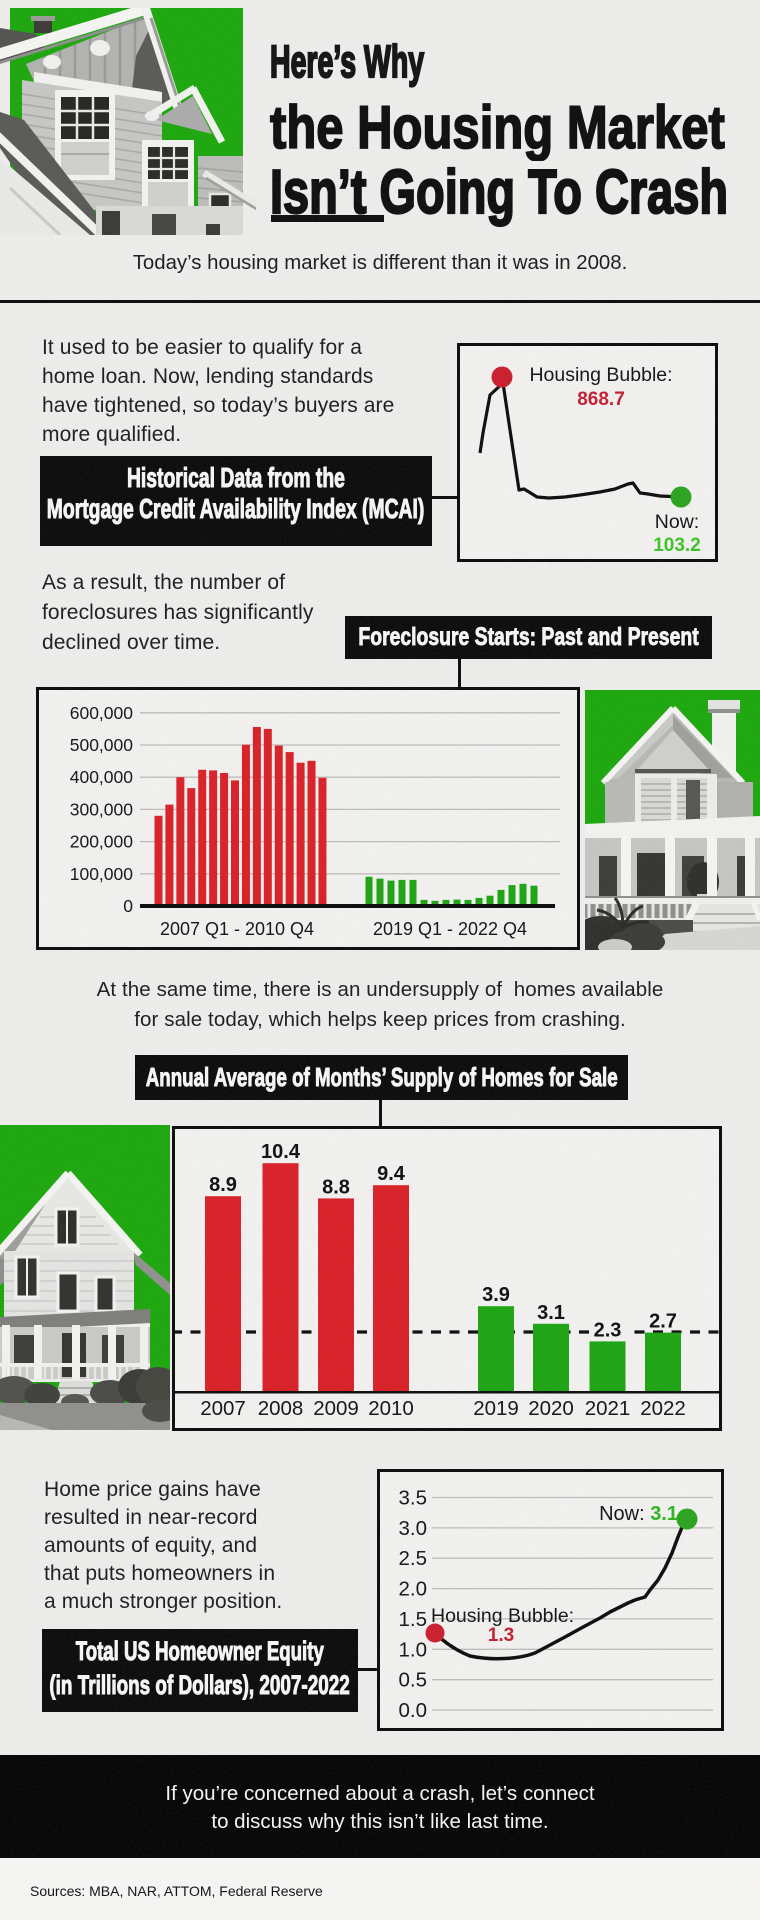  I want to click on svg-text: 500,000, so click(102, 745).